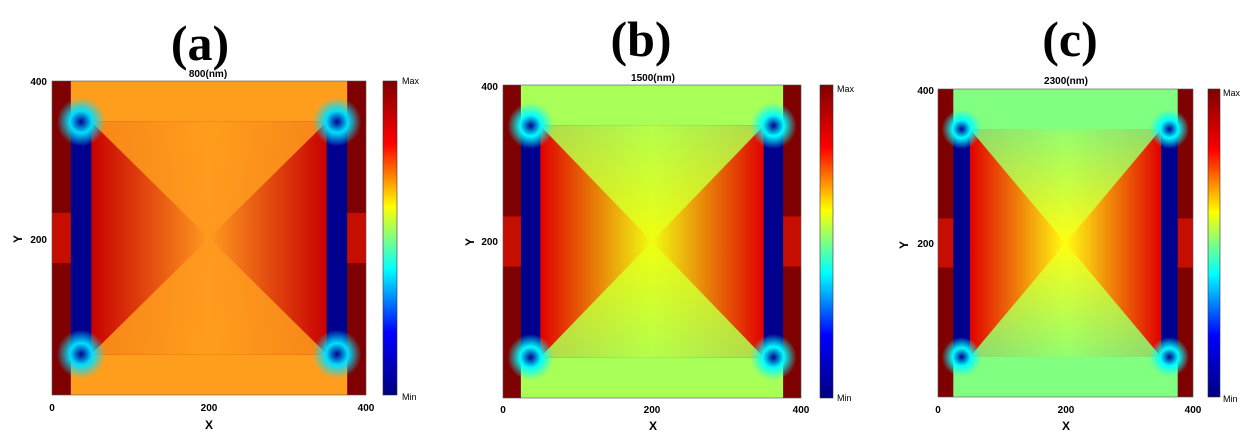  What do you see at coordinates (801, 410) in the screenshot?
I see `x-tick-400-b: 400` at bounding box center [801, 410].